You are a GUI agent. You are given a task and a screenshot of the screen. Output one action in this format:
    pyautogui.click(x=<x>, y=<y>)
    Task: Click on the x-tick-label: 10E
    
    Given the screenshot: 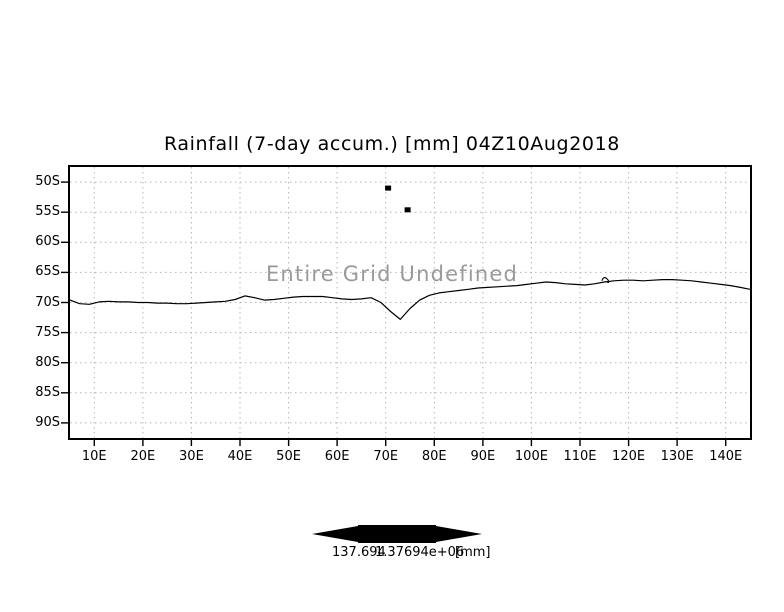 What is the action you would take?
    pyautogui.click(x=94, y=456)
    